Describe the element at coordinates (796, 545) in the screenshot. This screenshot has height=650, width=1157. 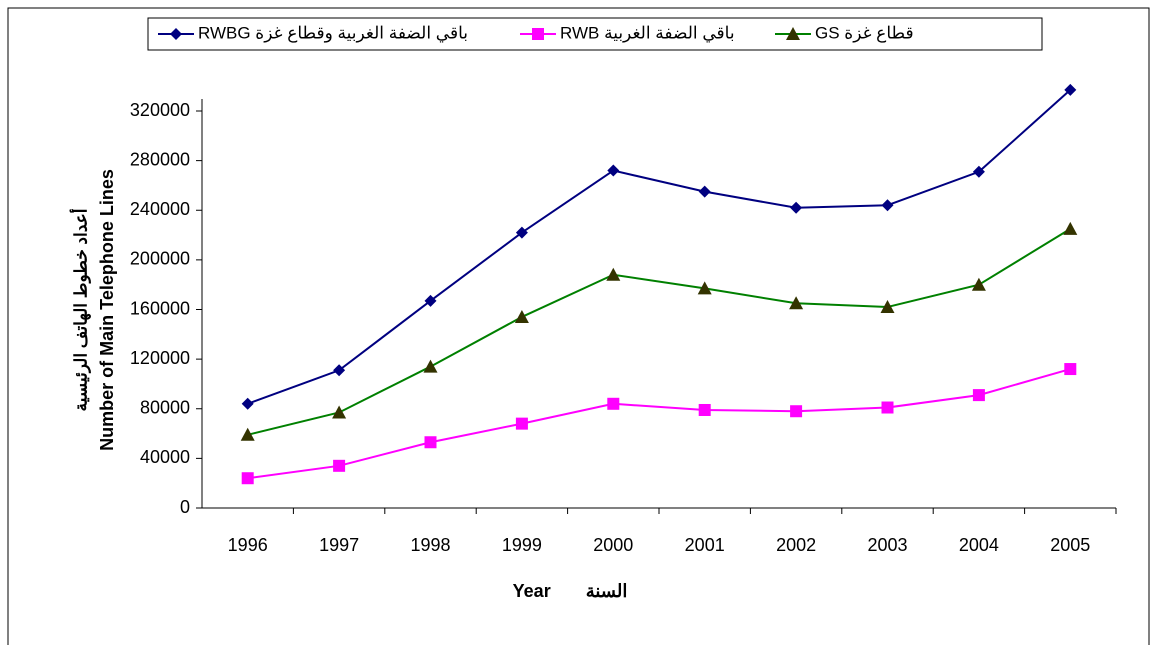
I see `x-tick-label: 2002` at that location.